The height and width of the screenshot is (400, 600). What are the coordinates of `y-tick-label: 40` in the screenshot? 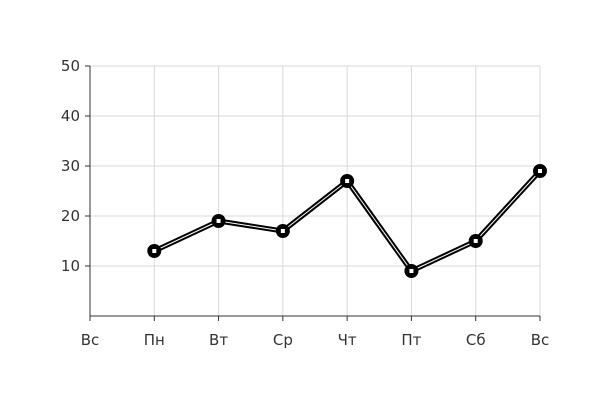 It's located at (70, 116).